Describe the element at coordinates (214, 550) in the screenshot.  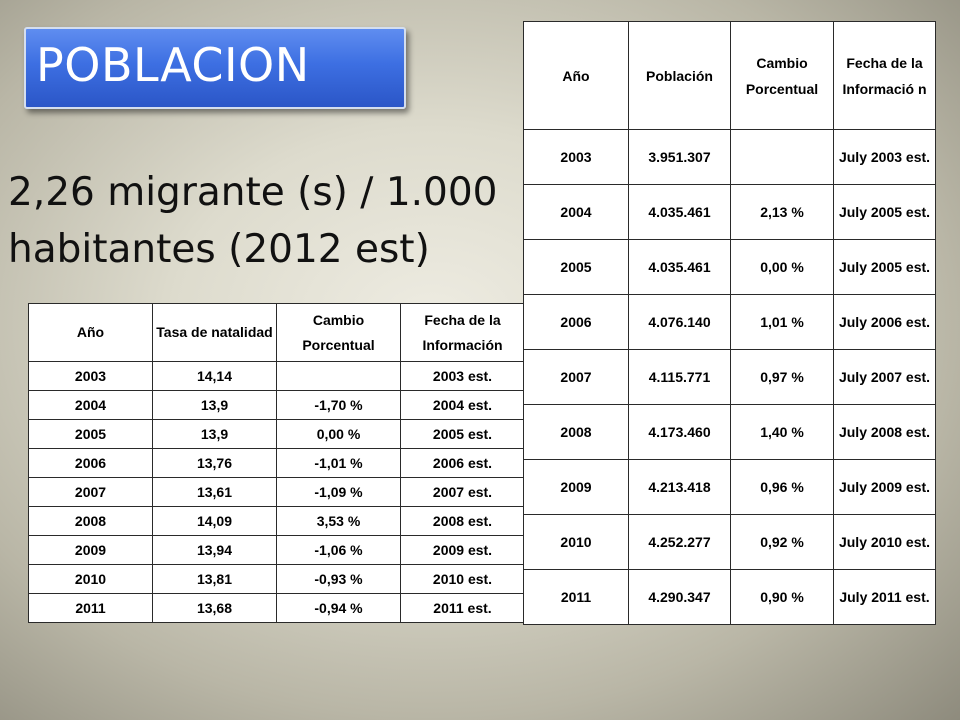
I see `cell-birth-rate: 13,94` at that location.